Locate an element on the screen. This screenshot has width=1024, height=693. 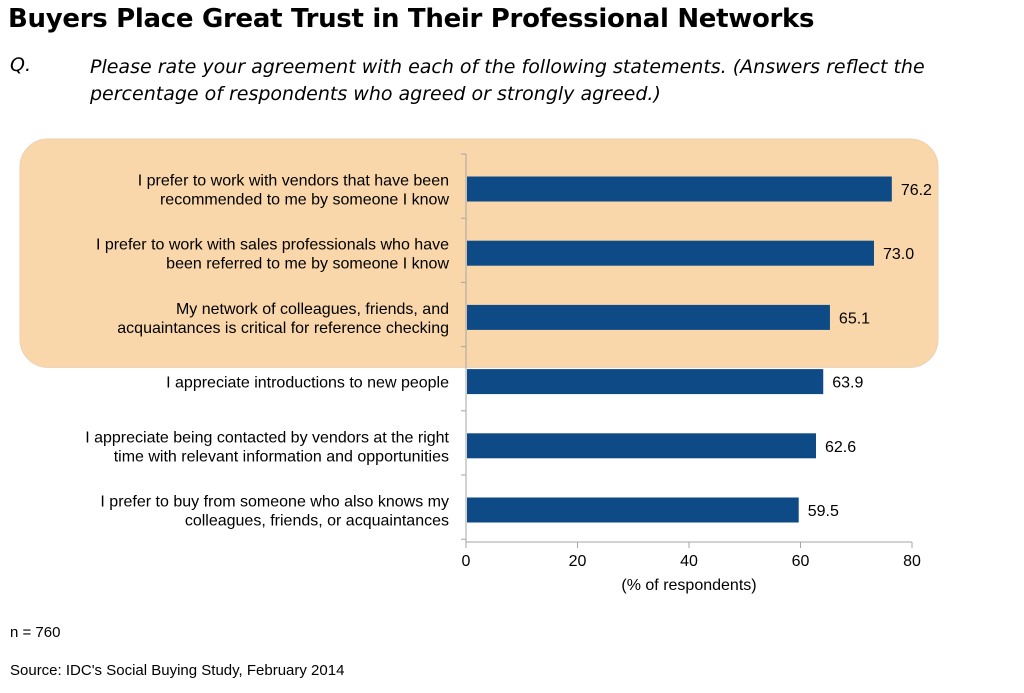
question-label: Q. is located at coordinates (20, 65).